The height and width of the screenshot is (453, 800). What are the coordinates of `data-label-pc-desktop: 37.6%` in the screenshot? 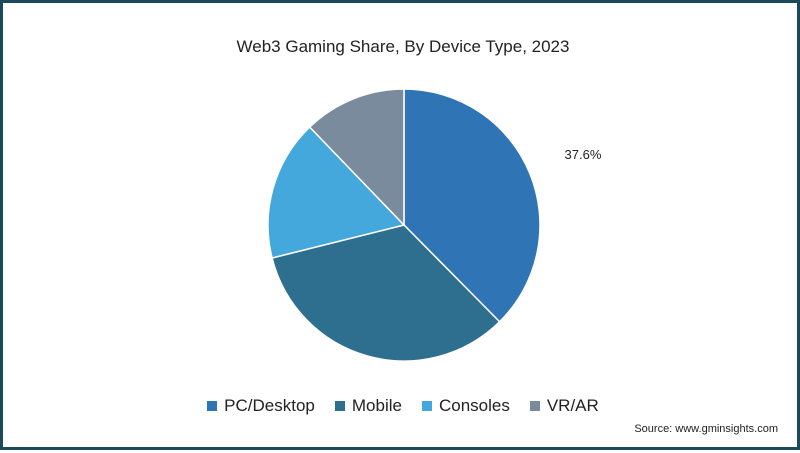 It's located at (583, 154).